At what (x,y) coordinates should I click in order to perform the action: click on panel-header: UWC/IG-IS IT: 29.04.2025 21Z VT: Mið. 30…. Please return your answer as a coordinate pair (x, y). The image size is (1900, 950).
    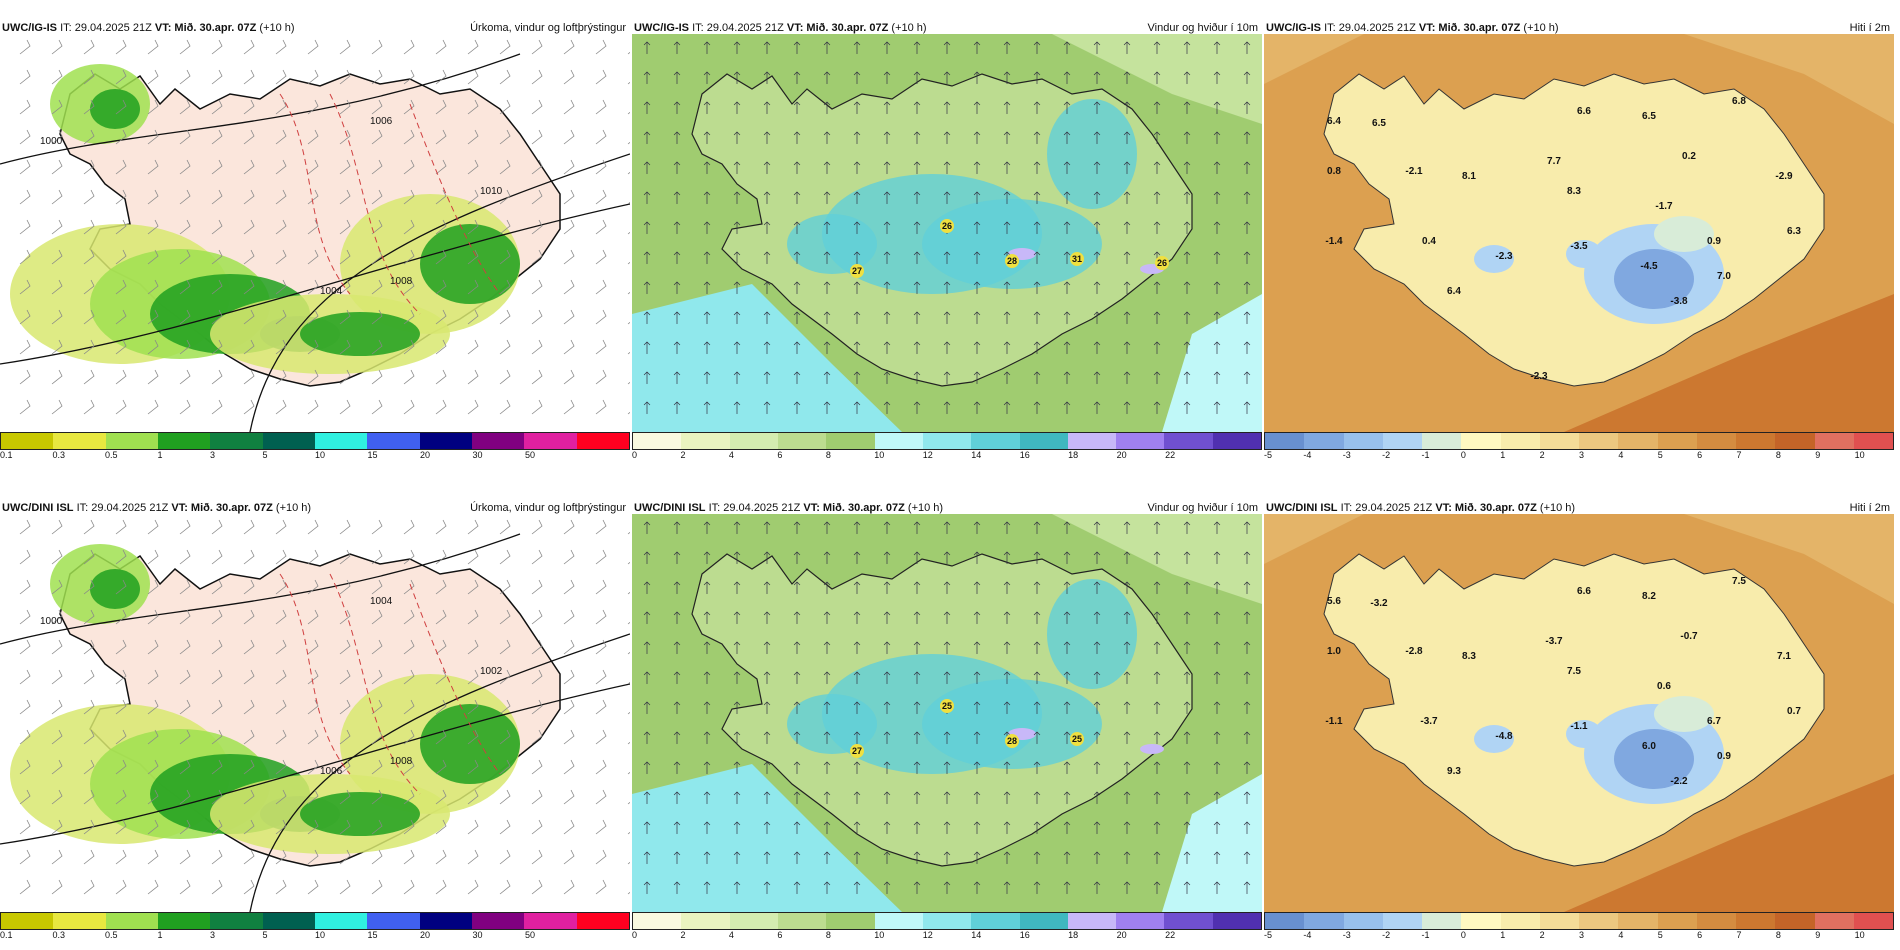
    Looking at the image, I should click on (315, 17).